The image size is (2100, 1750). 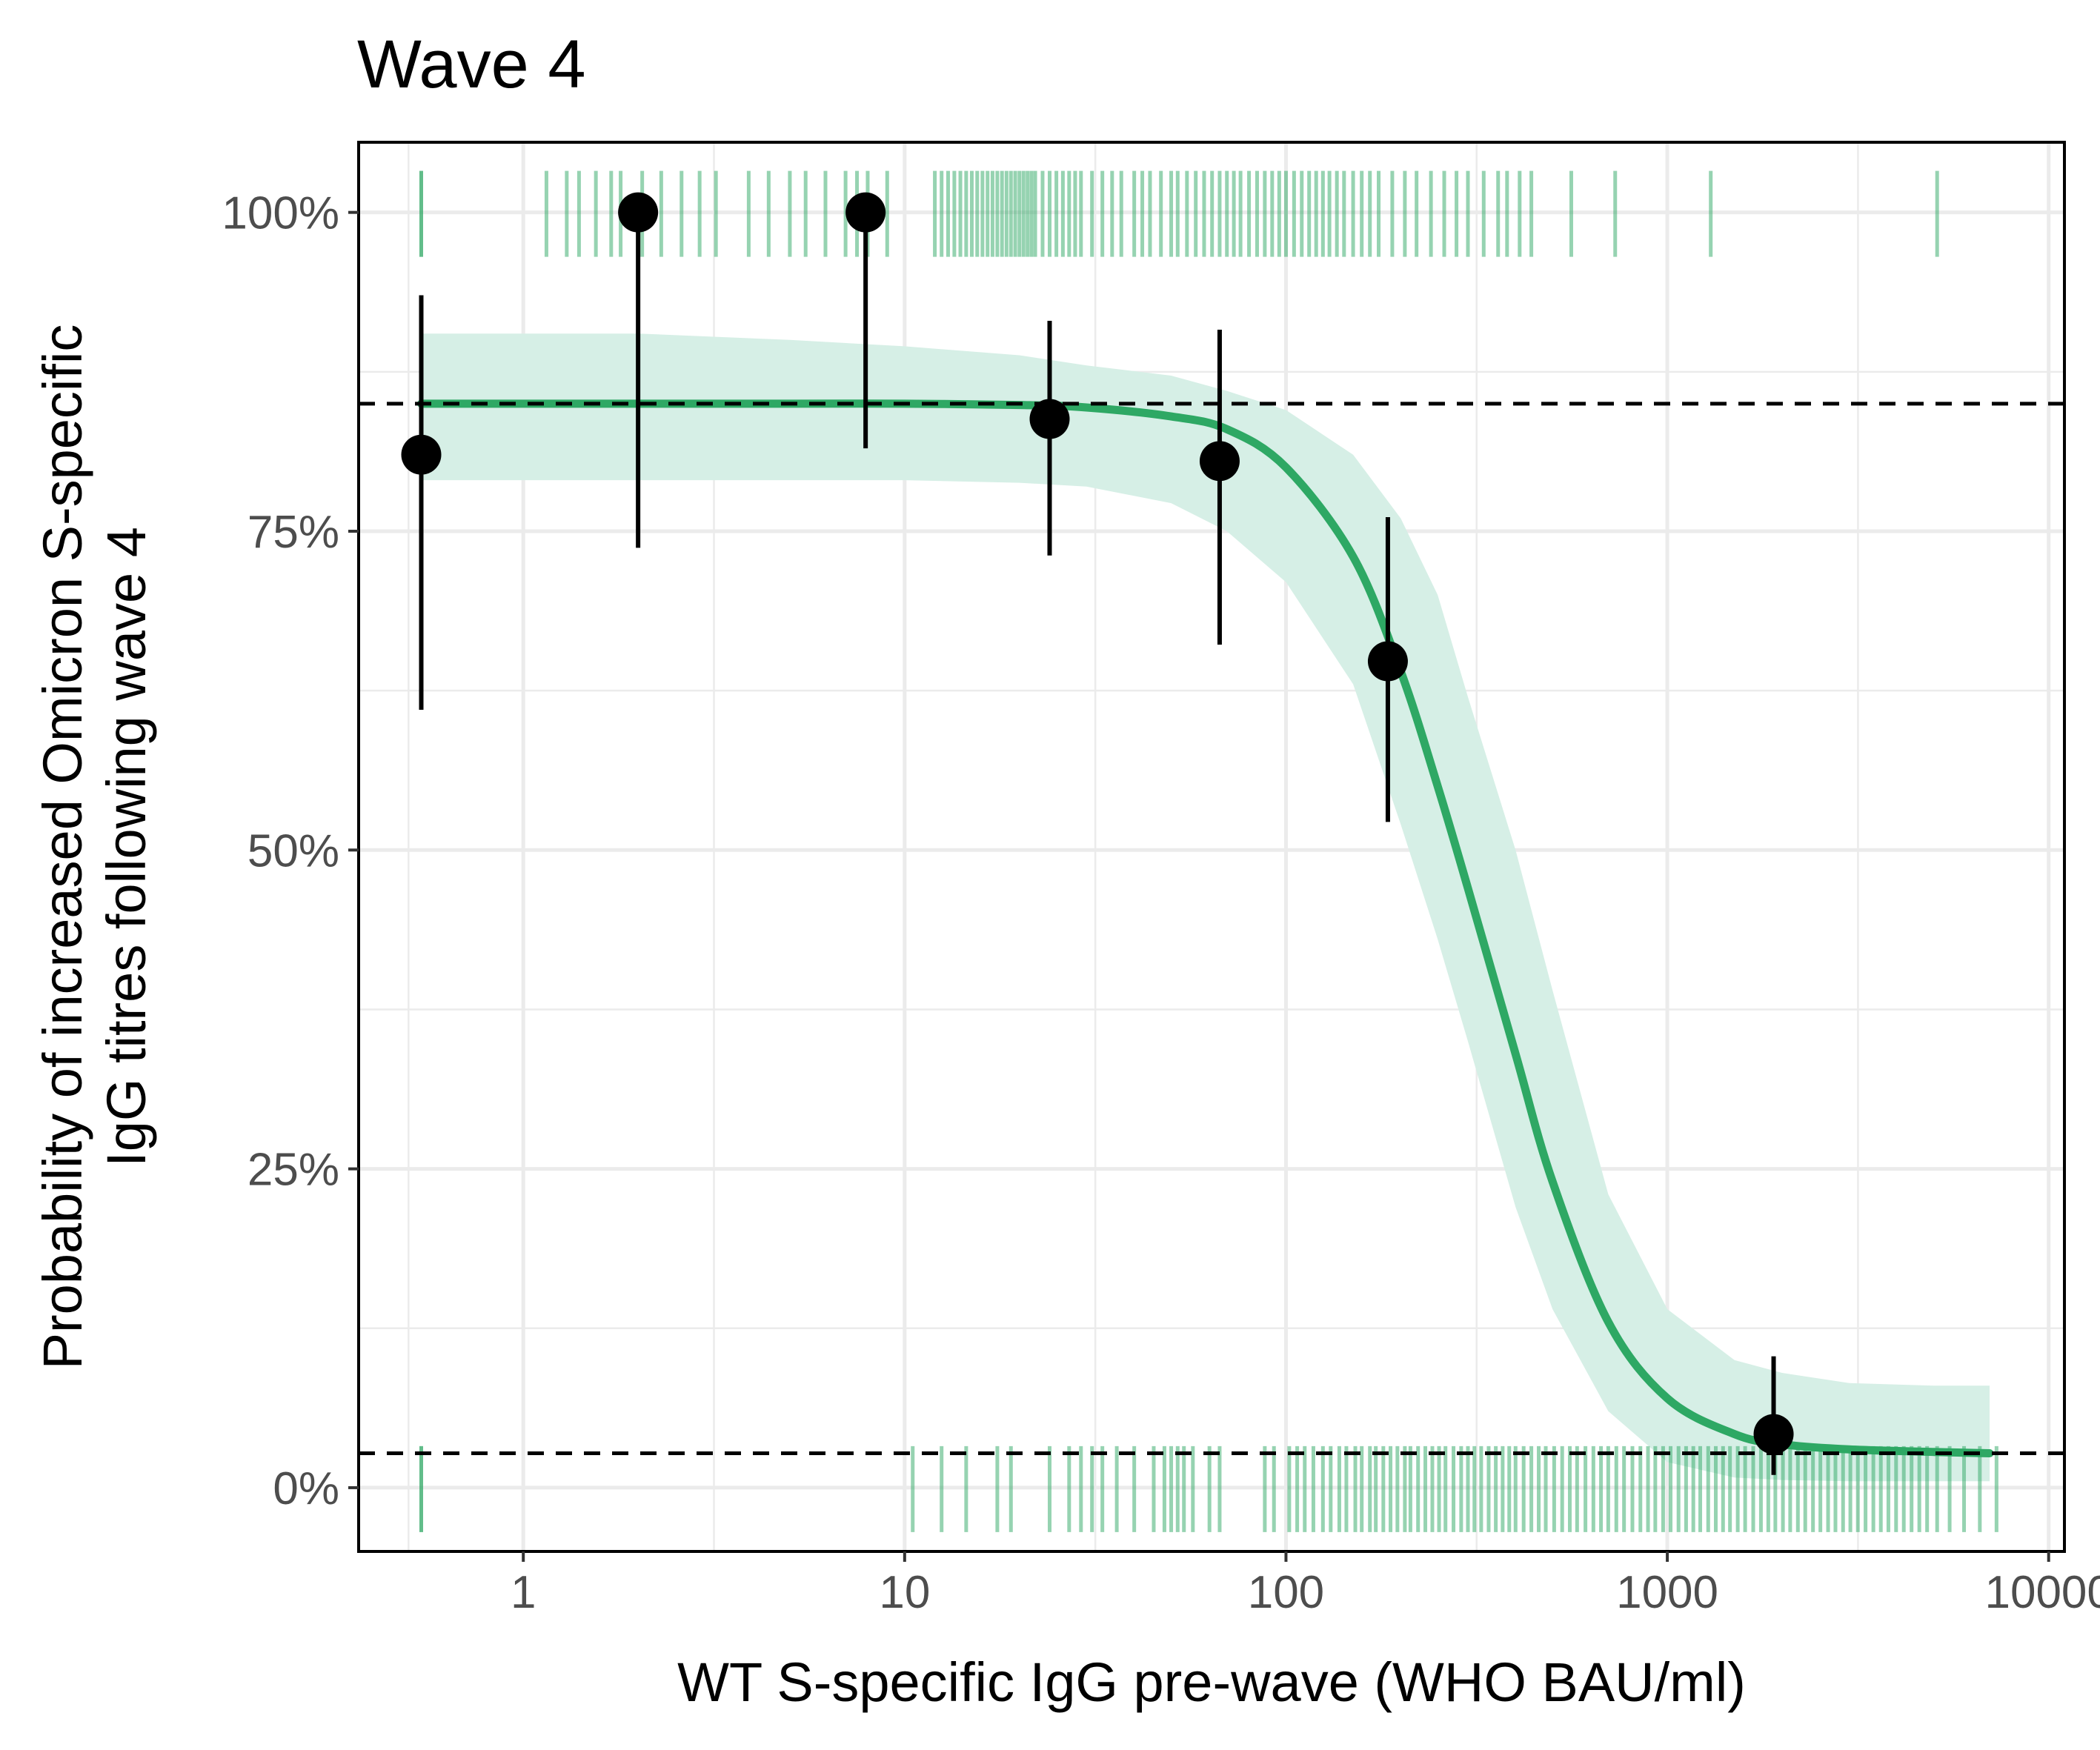 I want to click on y-tick-label: 25%, so click(x=293, y=1170).